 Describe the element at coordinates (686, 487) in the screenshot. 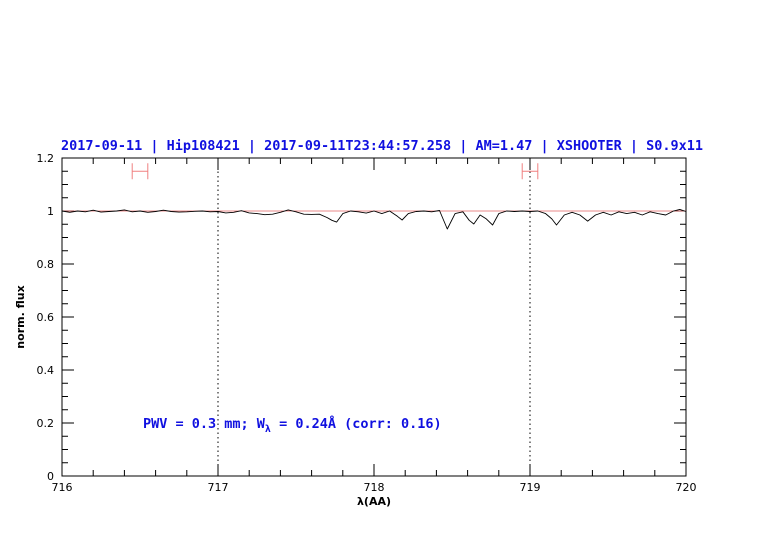

I see `x-tick-label: 720` at that location.